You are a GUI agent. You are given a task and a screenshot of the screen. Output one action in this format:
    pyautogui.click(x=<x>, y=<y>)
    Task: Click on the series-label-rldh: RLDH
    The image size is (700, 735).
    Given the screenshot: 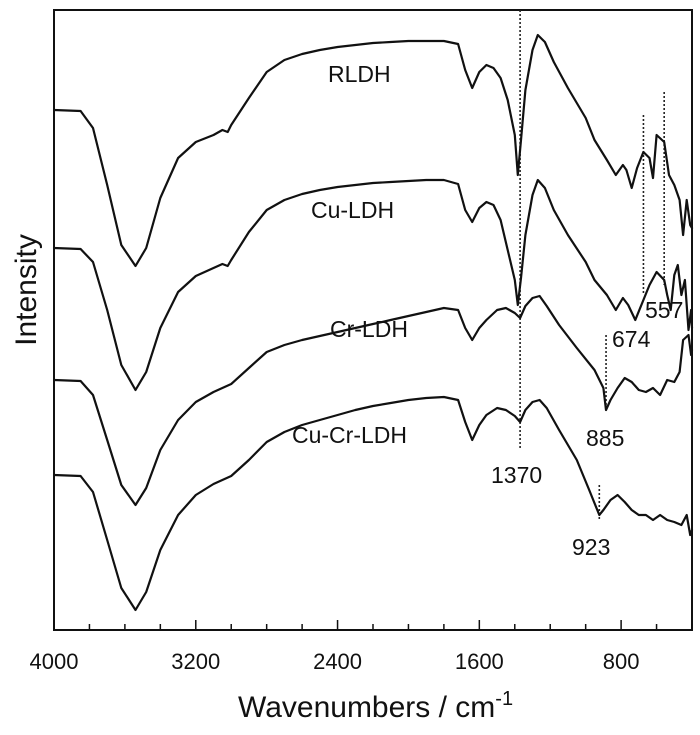 What is the action you would take?
    pyautogui.click(x=359, y=74)
    